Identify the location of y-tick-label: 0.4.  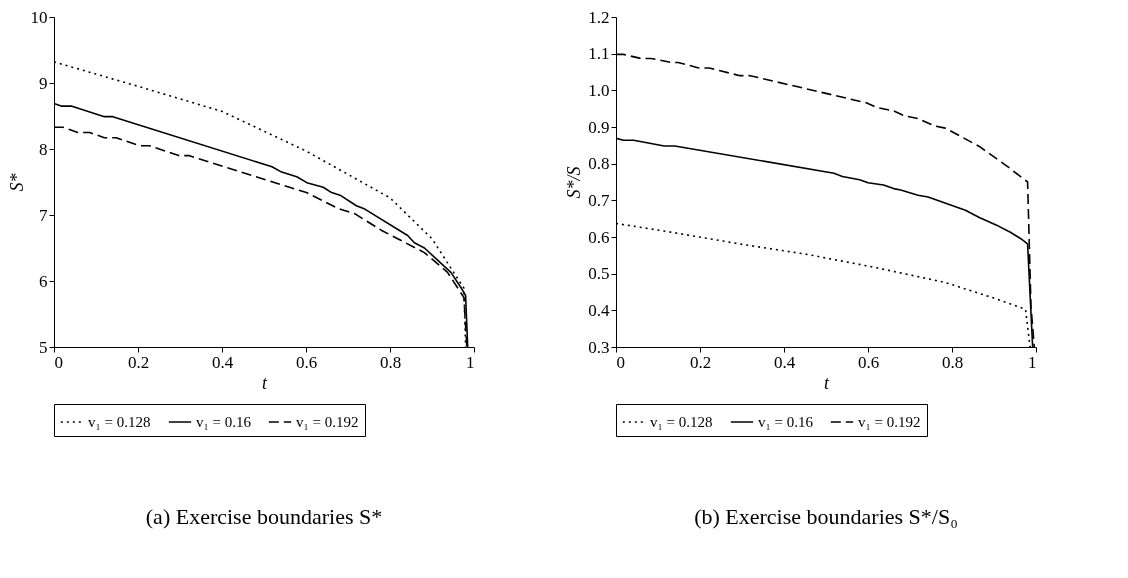
(599, 310).